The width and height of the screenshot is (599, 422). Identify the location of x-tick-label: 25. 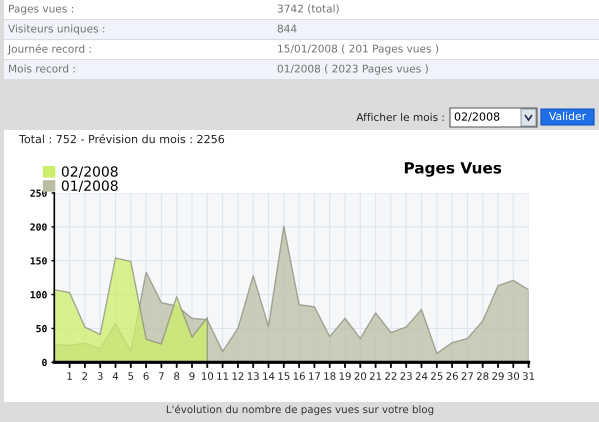
(436, 376).